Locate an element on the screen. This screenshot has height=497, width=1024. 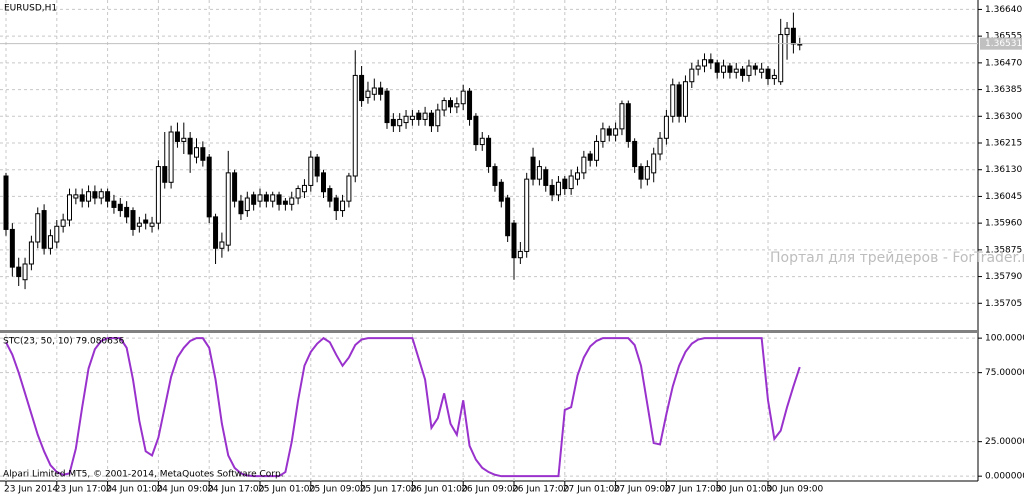
y-tick-label: 1.36640 is located at coordinates (1003, 10).